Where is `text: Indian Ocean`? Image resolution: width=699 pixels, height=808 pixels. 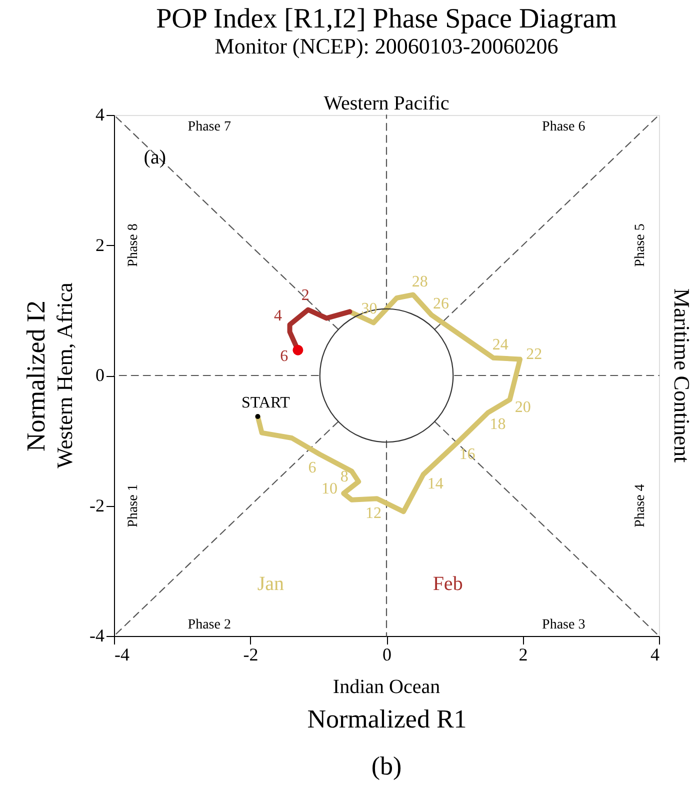
text: Indian Ocean is located at coordinates (386, 687).